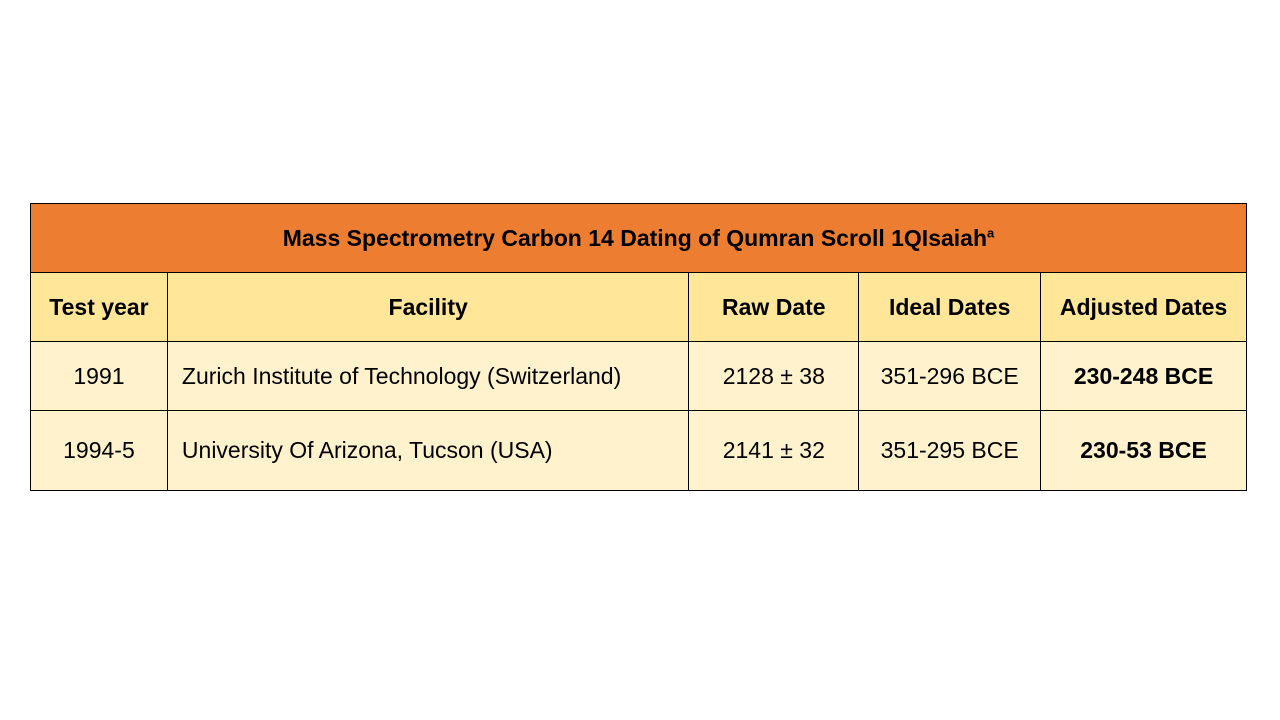 The height and width of the screenshot is (720, 1280). Describe the element at coordinates (950, 376) in the screenshot. I see `cell: 351-296 BCE` at that location.